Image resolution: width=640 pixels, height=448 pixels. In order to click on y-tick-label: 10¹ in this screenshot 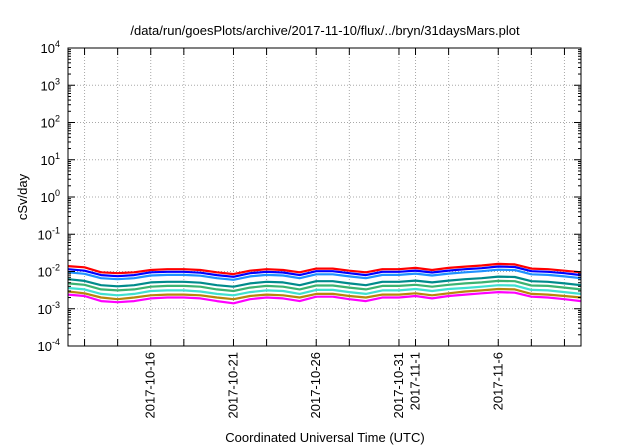, I will do `click(50, 159)`.